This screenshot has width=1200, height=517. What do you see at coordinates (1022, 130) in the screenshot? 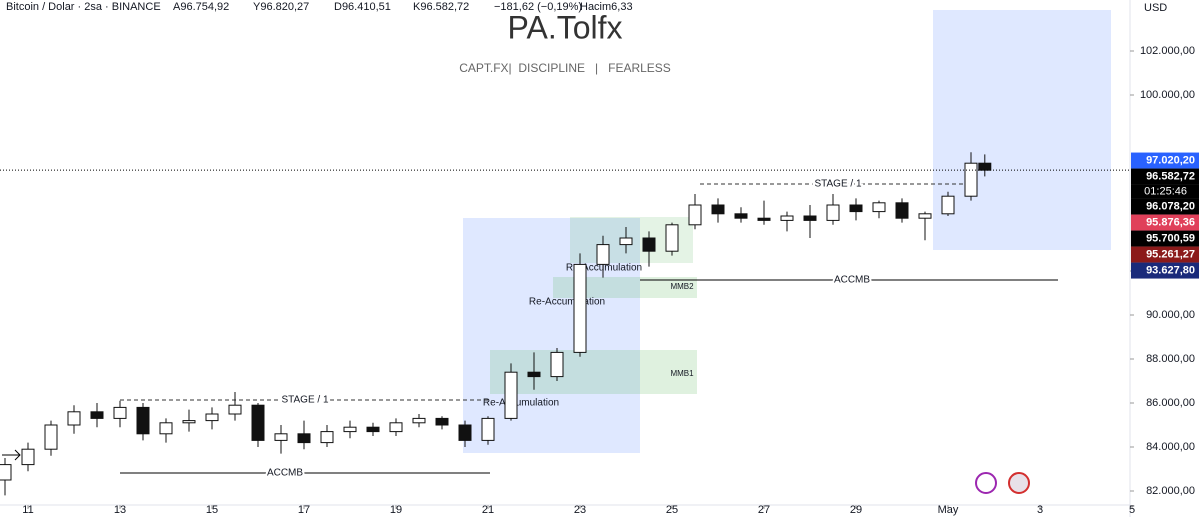
I see `projection-box` at bounding box center [1022, 130].